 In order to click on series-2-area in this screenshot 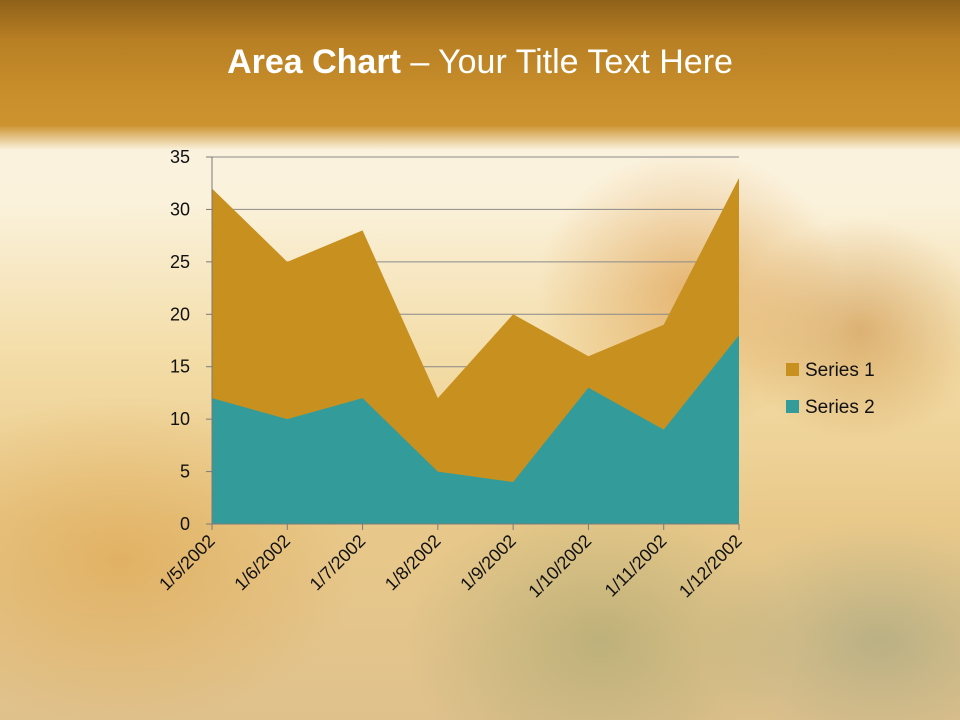, I will do `click(475, 429)`.